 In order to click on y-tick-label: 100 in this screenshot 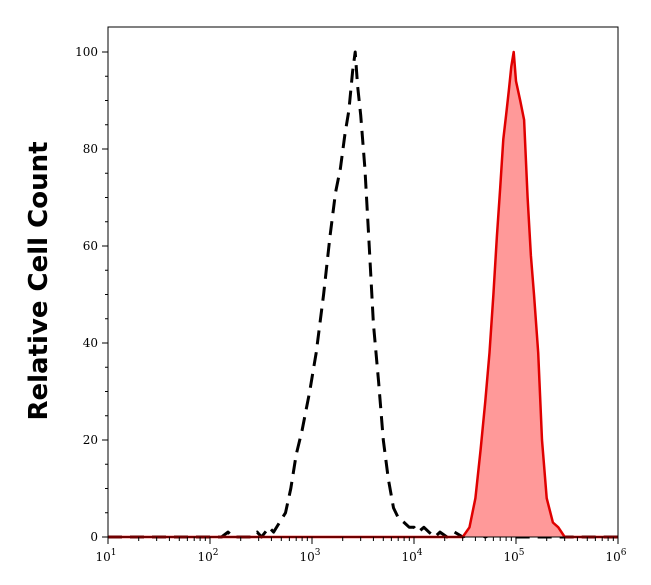, I will do `click(86, 52)`.